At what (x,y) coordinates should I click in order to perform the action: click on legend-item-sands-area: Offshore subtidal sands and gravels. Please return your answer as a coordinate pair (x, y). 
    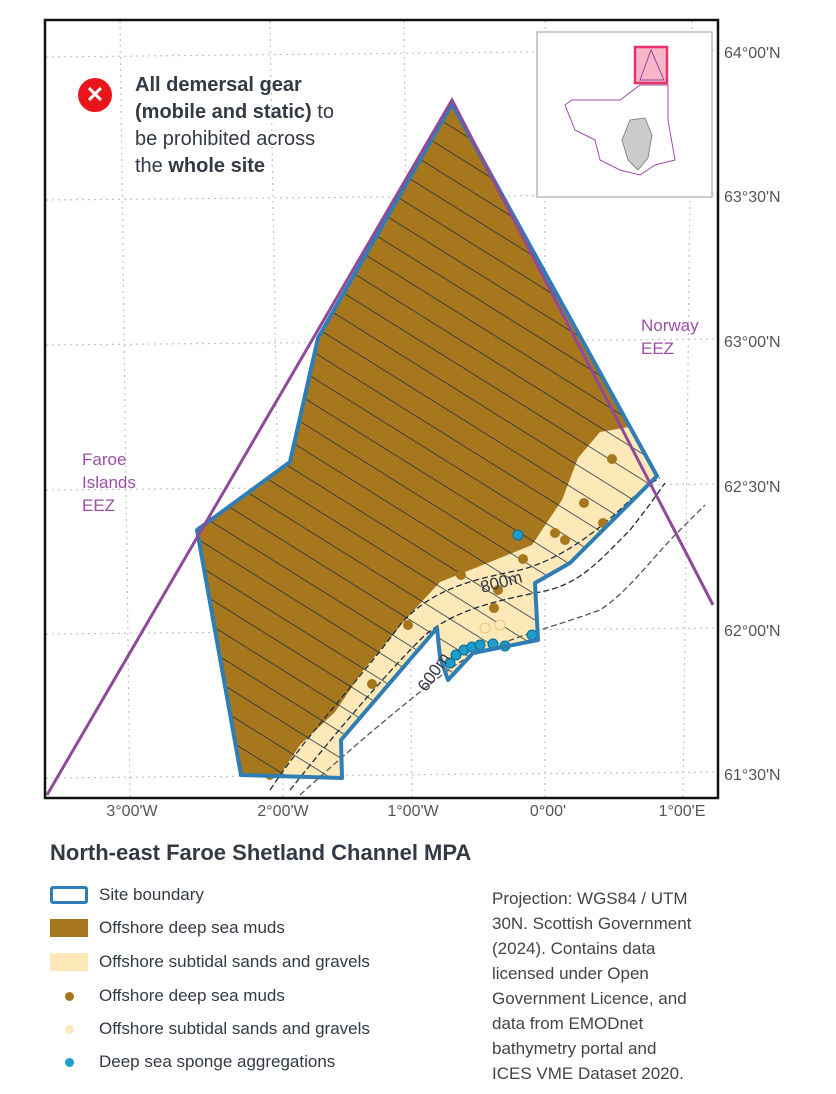
    Looking at the image, I should click on (210, 962).